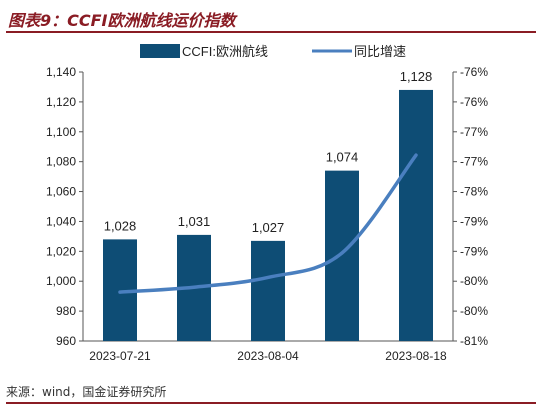  I want to click on source-note: 来源：wind，国金证券研究所, so click(86, 392).